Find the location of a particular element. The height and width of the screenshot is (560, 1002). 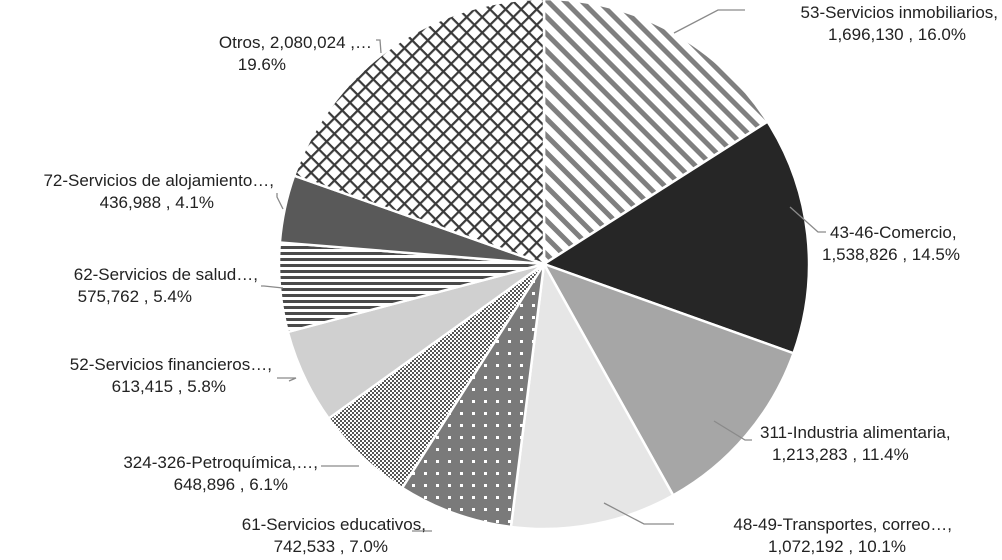

data-label-name-48-49-transportes-correo: 48-49-Transportes, correo…, is located at coordinates (842, 524).